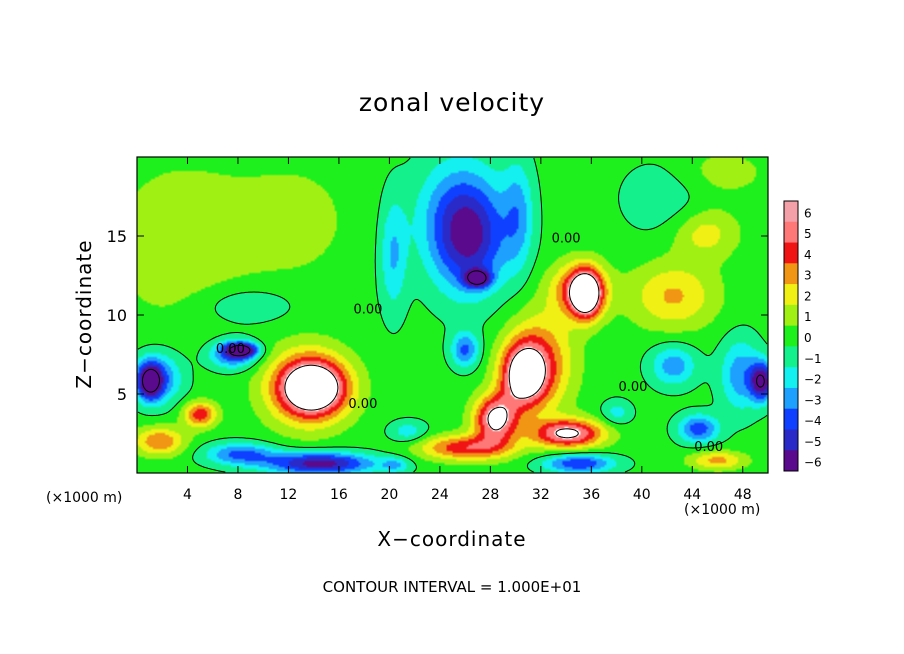  Describe the element at coordinates (808, 276) in the screenshot. I see `colorbar-tick-3: 3` at that location.